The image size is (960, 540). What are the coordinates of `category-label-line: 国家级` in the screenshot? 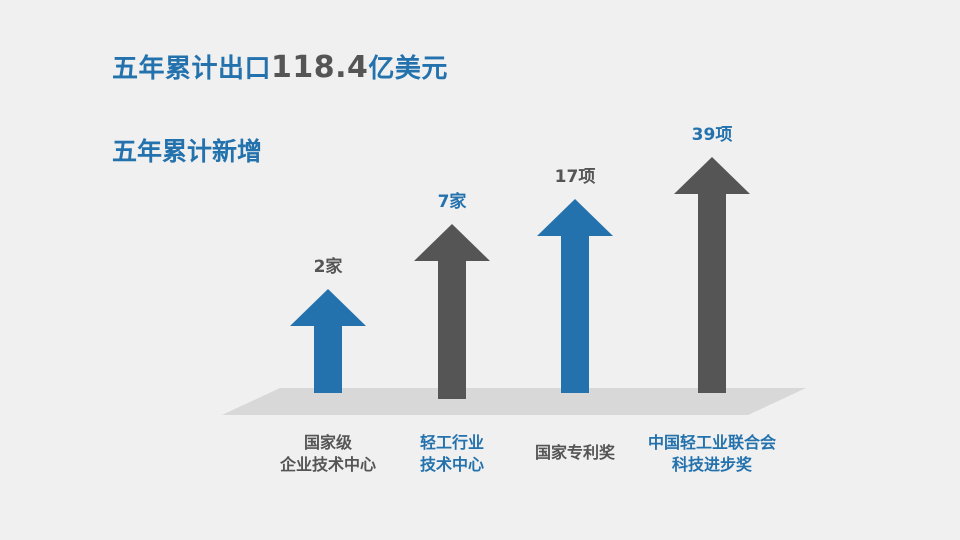 It's located at (328, 442).